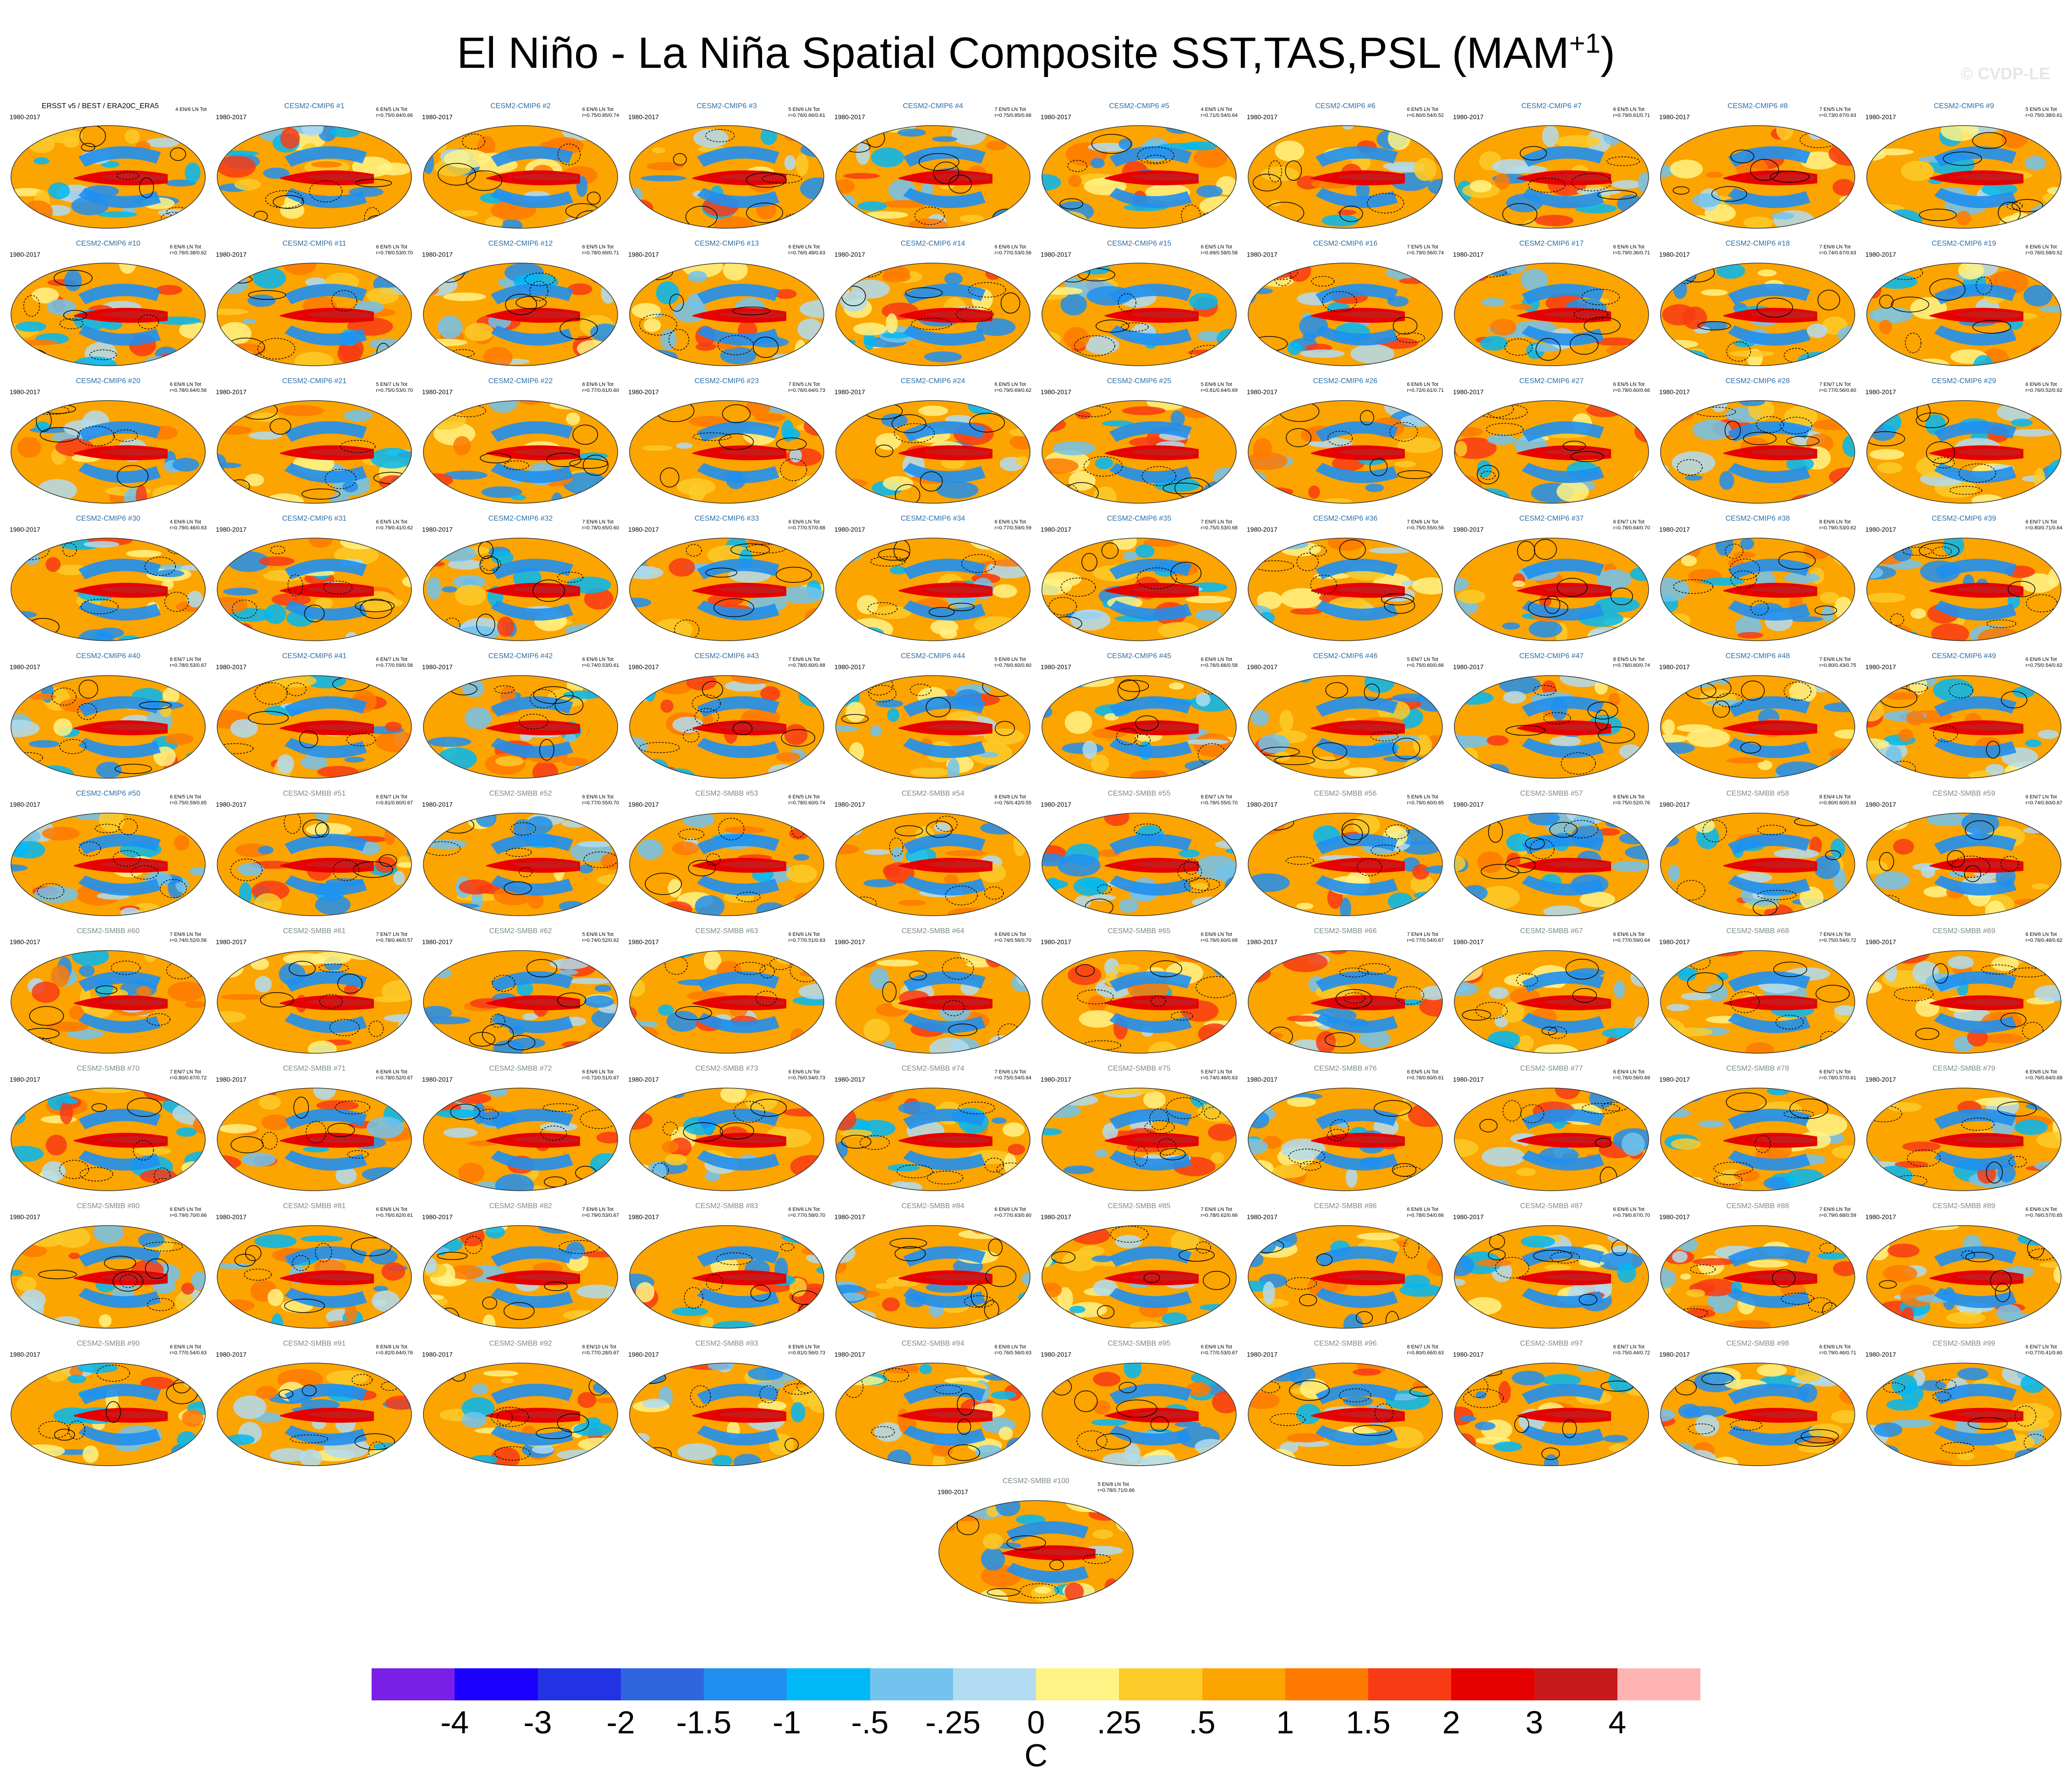 This screenshot has width=2072, height=1787. Describe the element at coordinates (413, 1684) in the screenshot. I see `colorbar-box` at that location.